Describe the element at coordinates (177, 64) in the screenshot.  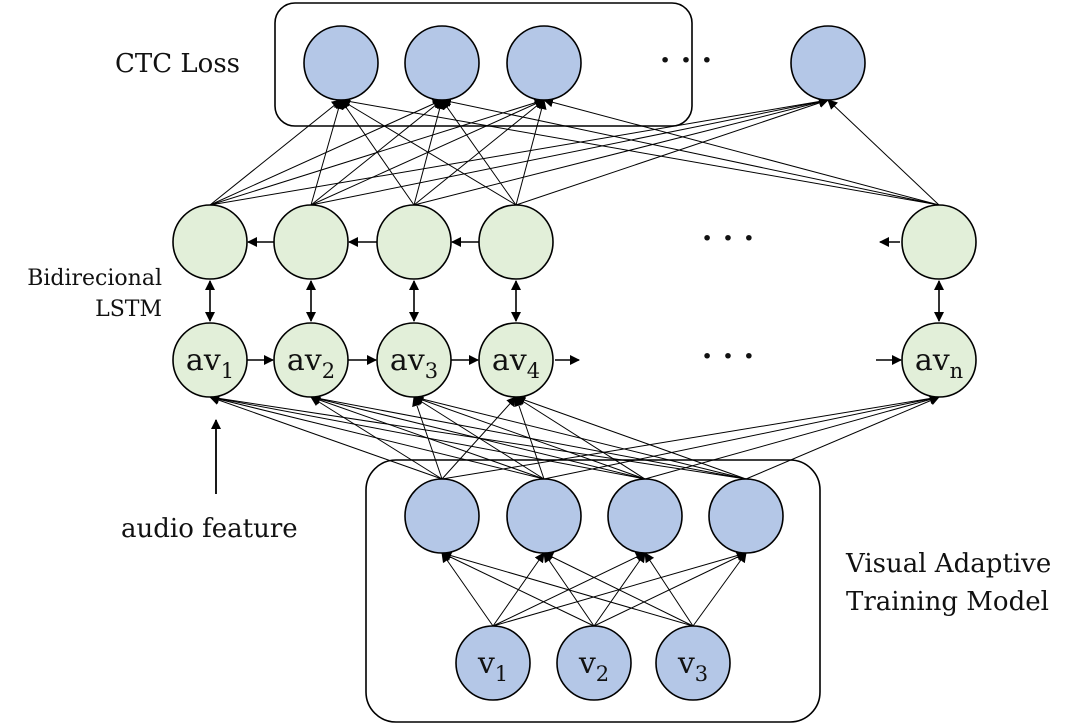
I see `ctc-loss-label: CTC Loss` at that location.